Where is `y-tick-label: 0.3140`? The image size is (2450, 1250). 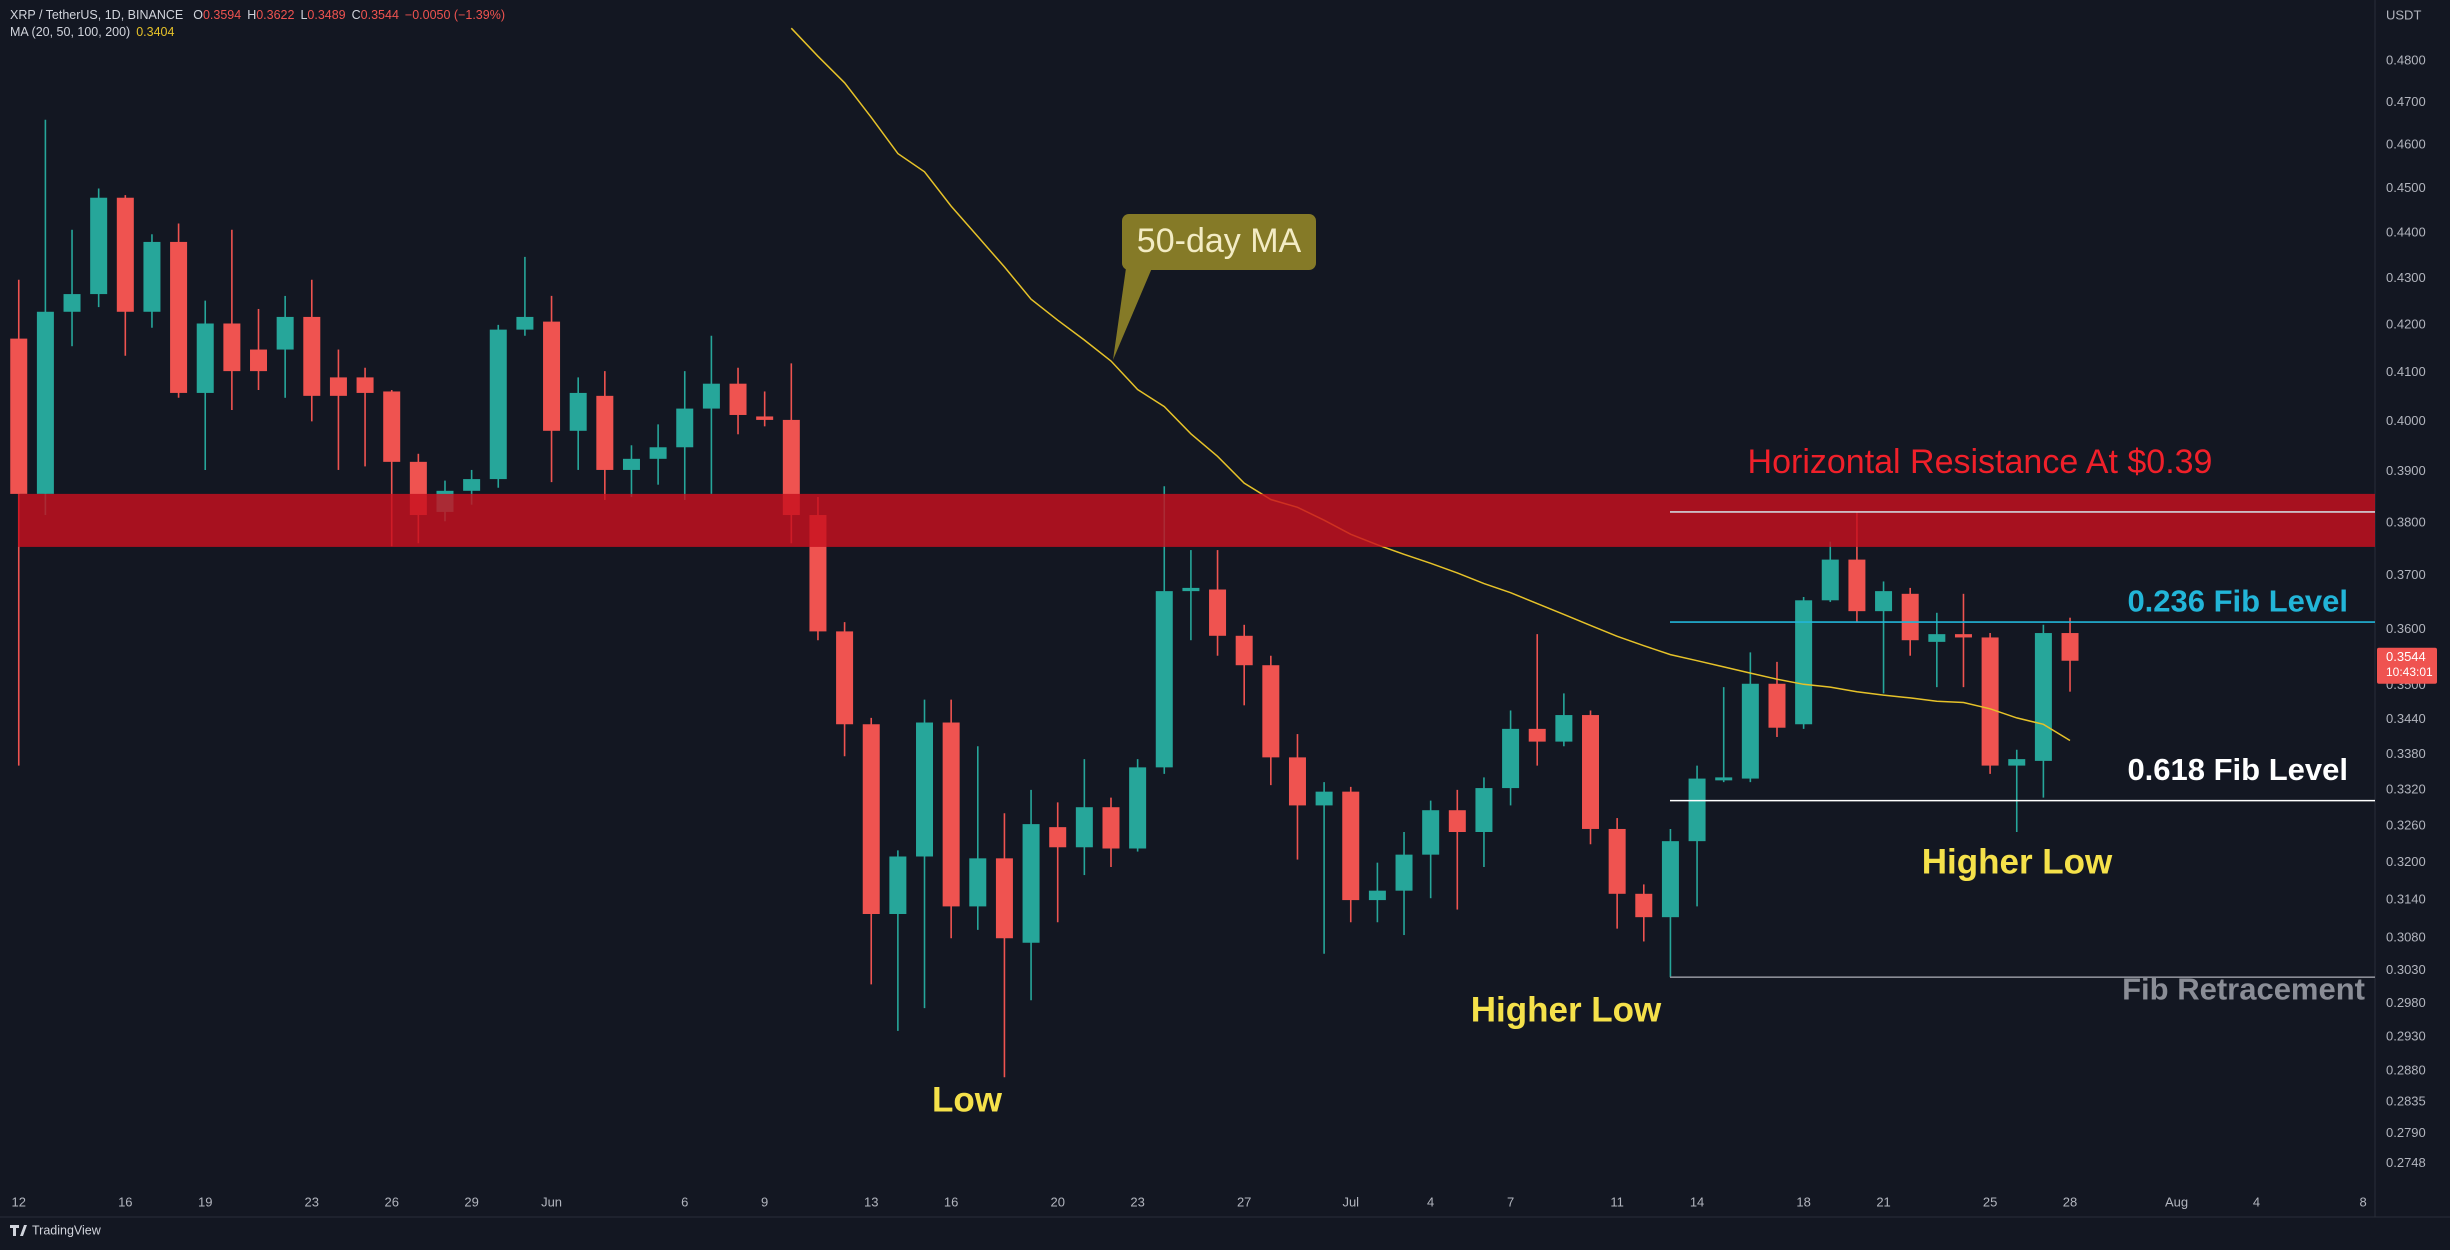
y-tick-label: 0.3140 is located at coordinates (2406, 899).